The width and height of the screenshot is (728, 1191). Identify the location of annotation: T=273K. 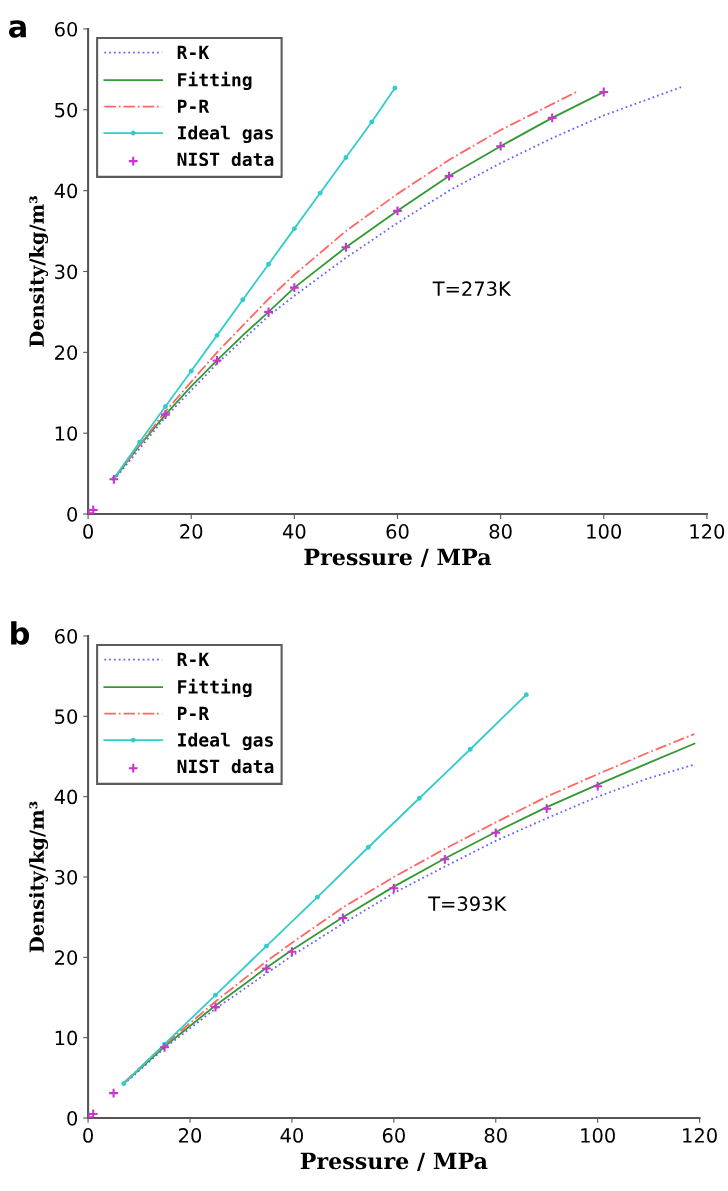
(472, 289).